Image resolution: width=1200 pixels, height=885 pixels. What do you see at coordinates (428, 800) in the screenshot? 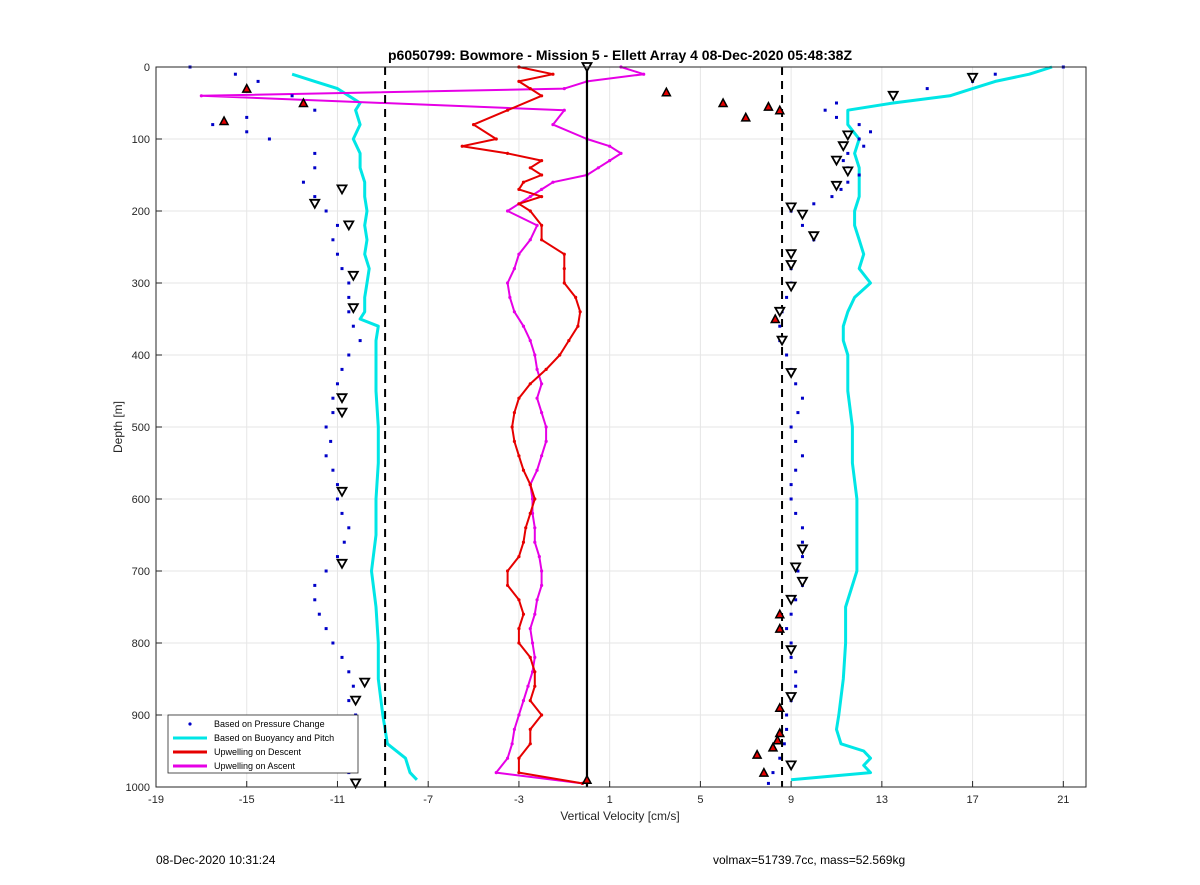
I see `x-tick-label: -7` at bounding box center [428, 800].